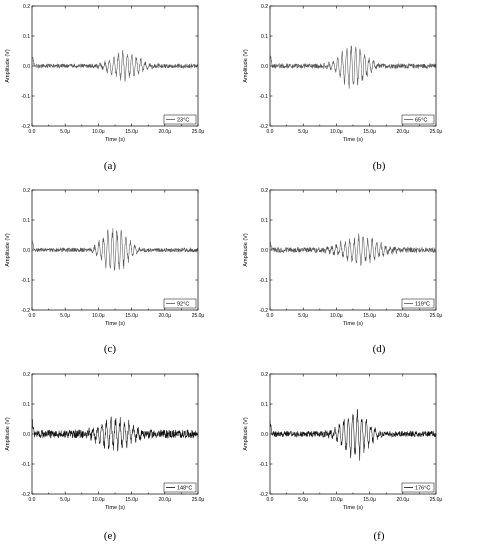 The width and height of the screenshot is (477, 550). What do you see at coordinates (379, 536) in the screenshot?
I see `caption-f: (f)` at bounding box center [379, 536].